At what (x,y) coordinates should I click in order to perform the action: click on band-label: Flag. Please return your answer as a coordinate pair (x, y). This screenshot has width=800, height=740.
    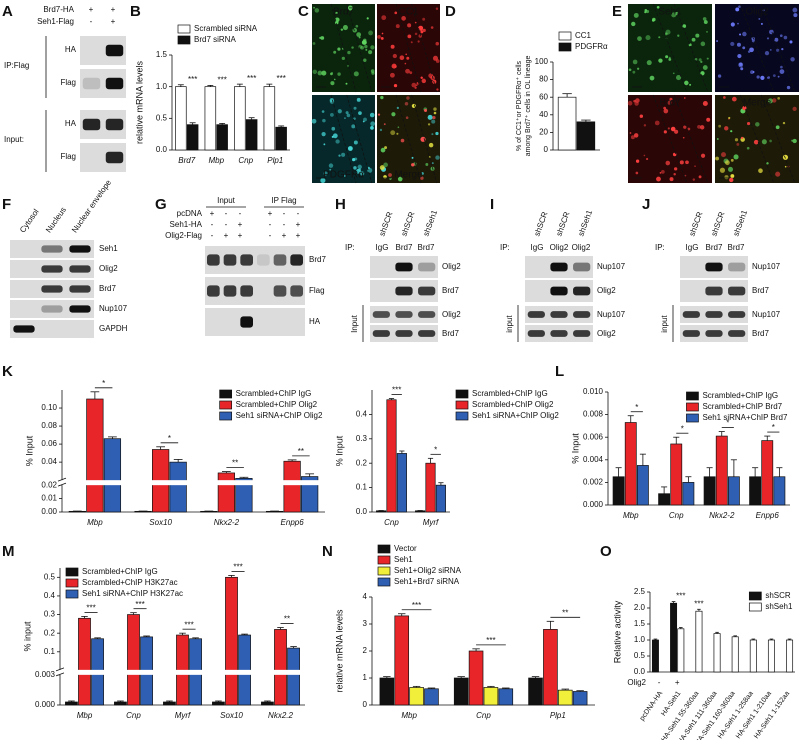
    Looking at the image, I should click on (68, 82).